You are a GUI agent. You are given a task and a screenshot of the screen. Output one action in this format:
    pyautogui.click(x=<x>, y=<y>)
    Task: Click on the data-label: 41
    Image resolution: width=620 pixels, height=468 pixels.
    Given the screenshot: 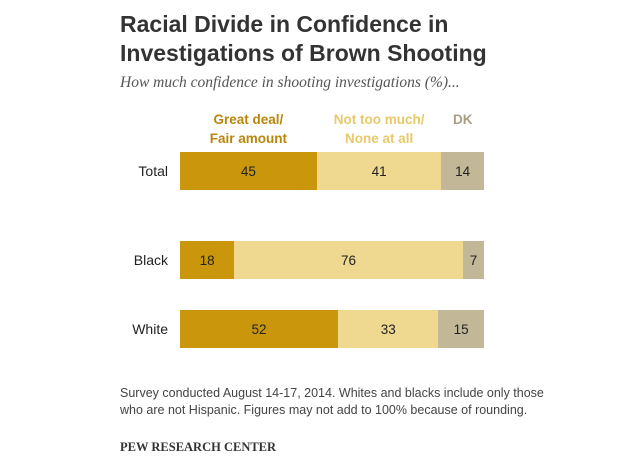 What is the action you would take?
    pyautogui.click(x=379, y=171)
    